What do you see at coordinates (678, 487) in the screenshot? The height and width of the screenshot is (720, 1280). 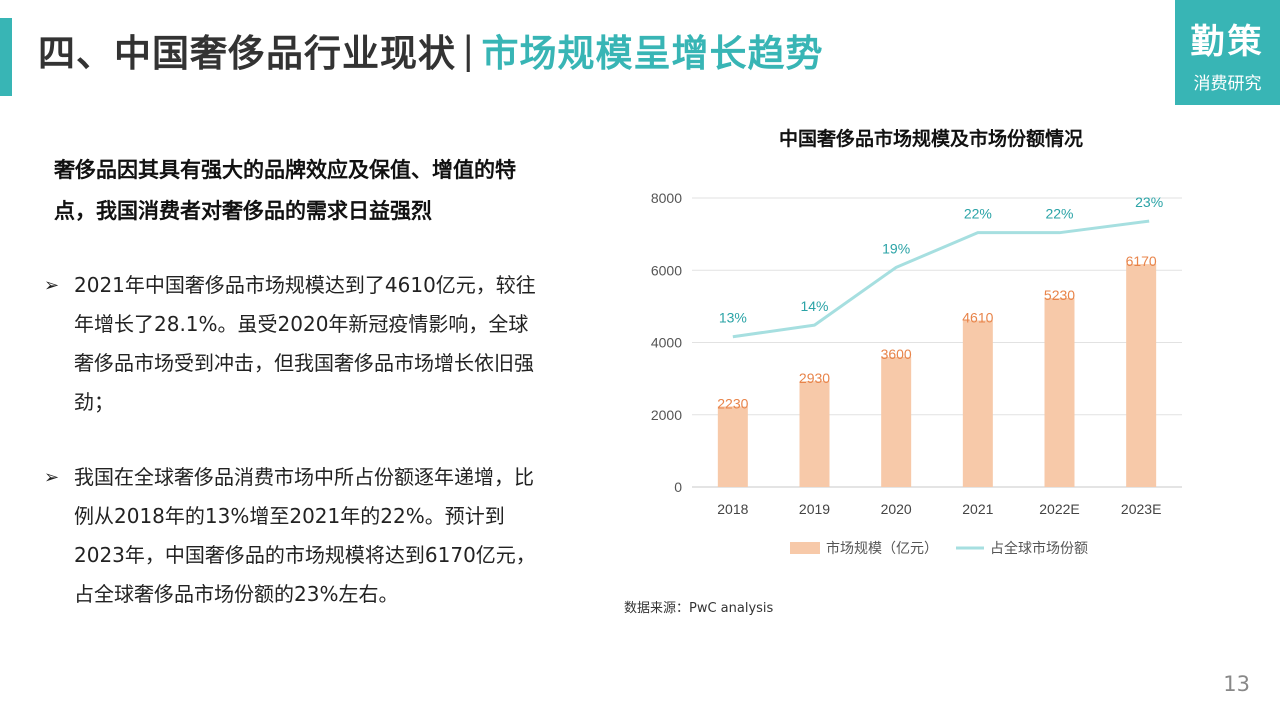 I see `y-tick-label: 0` at bounding box center [678, 487].